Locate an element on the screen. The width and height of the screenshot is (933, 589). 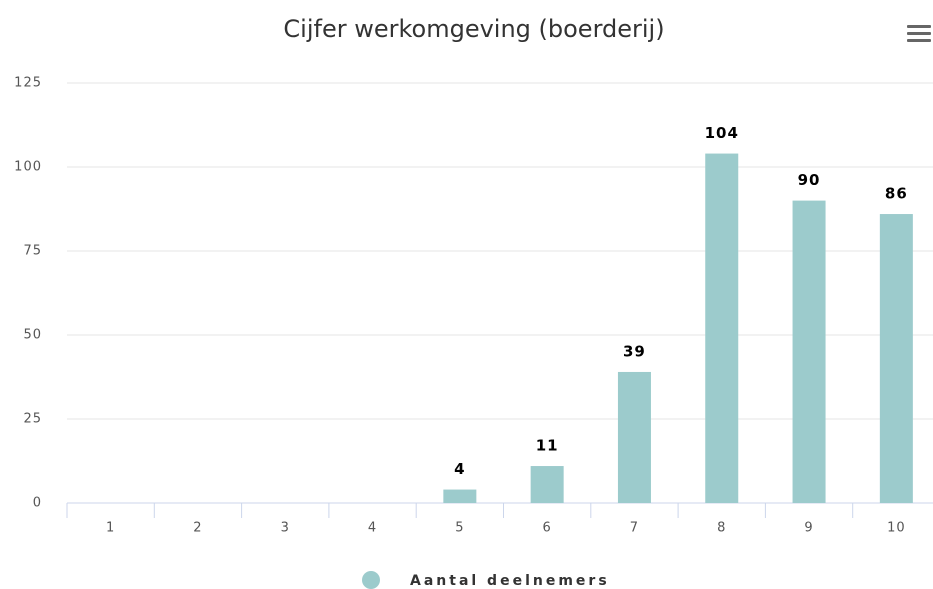
x-tick-label: 6 is located at coordinates (547, 528).